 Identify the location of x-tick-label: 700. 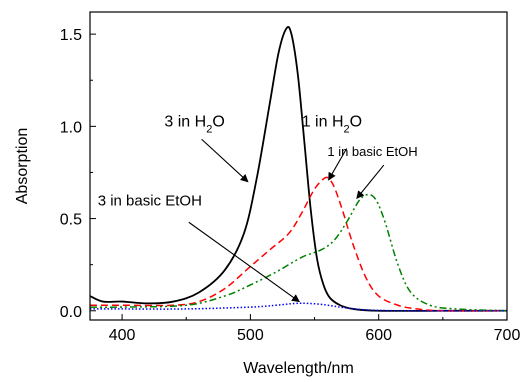
(507, 335).